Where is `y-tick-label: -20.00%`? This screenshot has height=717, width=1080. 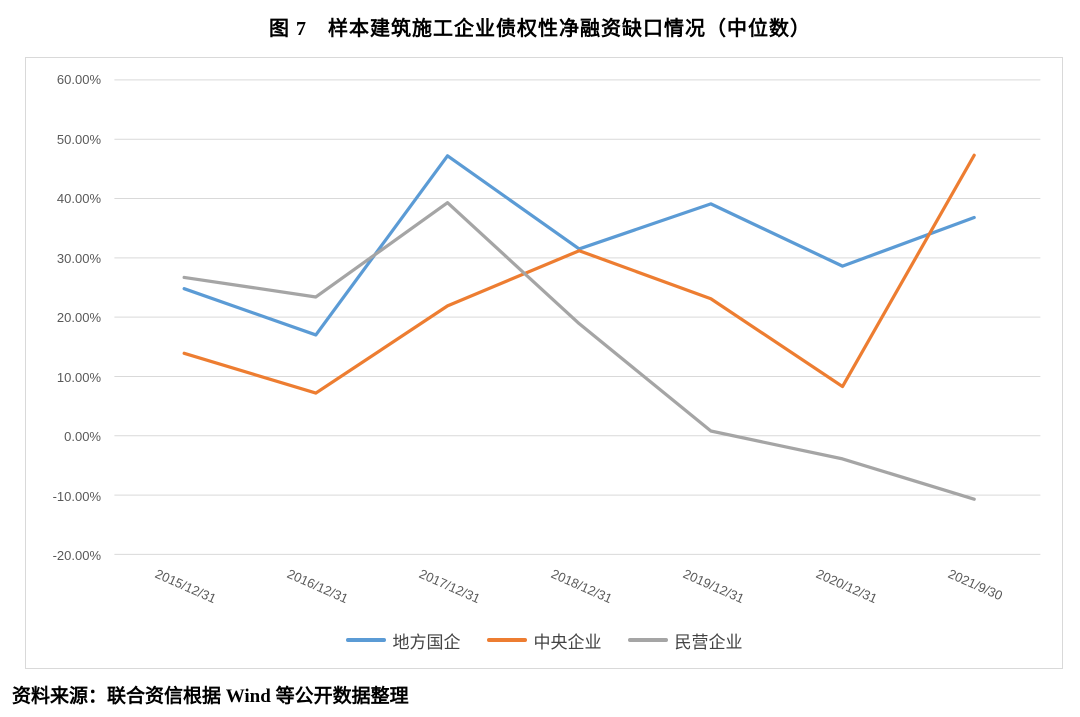 y-tick-label: -20.00% is located at coordinates (76, 555).